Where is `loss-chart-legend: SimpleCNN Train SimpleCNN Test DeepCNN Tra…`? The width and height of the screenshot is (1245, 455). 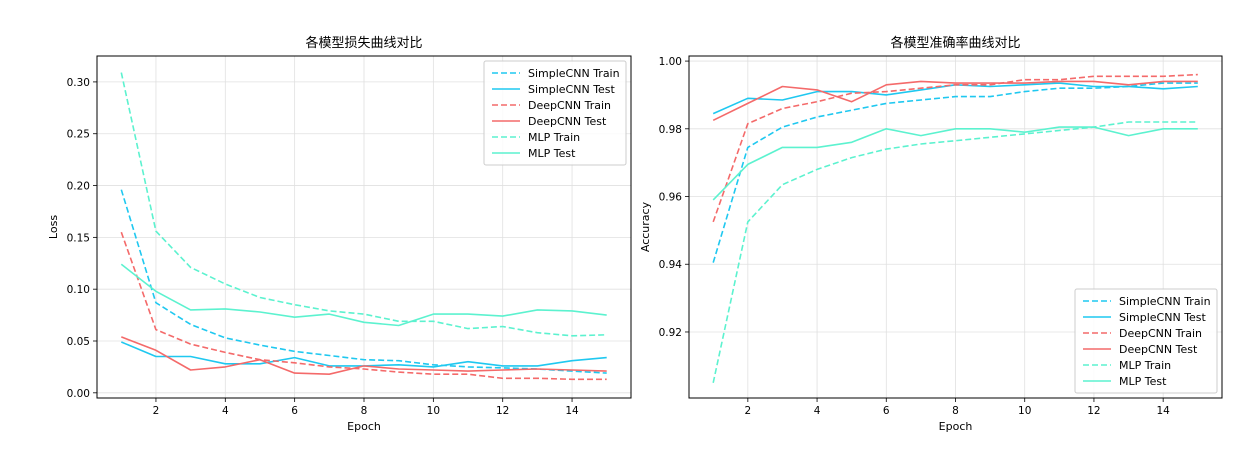 loss-chart-legend: SimpleCNN Train SimpleCNN Test DeepCNN Tra… is located at coordinates (555, 113).